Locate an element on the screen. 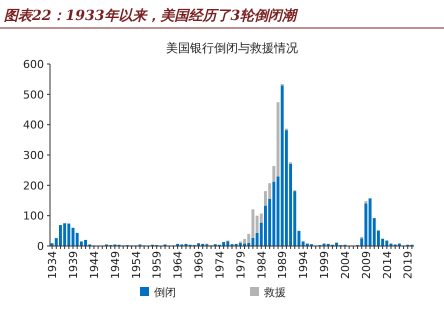  x-tick-label: 1964 is located at coordinates (178, 265).